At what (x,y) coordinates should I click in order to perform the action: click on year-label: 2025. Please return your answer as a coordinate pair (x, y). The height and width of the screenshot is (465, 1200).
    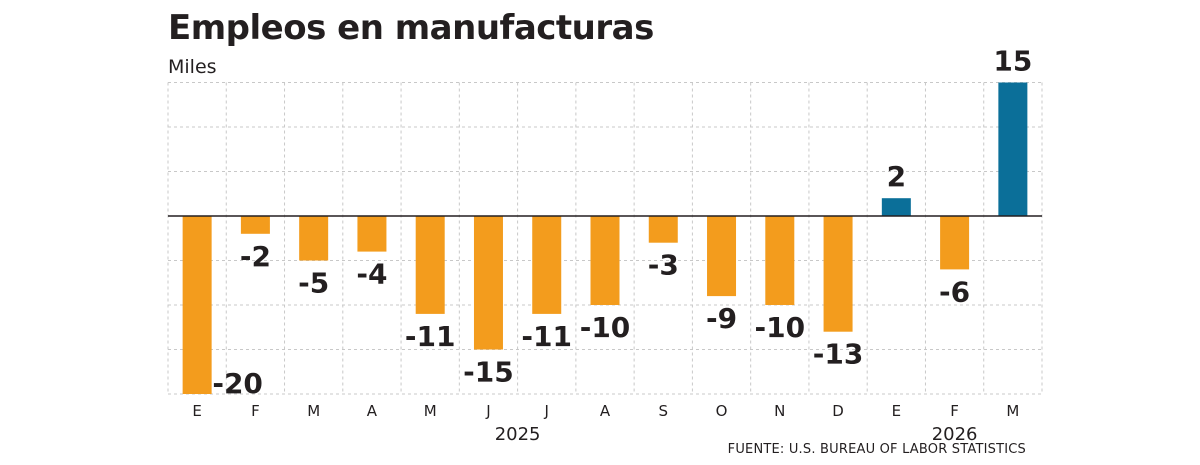
    Looking at the image, I should click on (518, 434).